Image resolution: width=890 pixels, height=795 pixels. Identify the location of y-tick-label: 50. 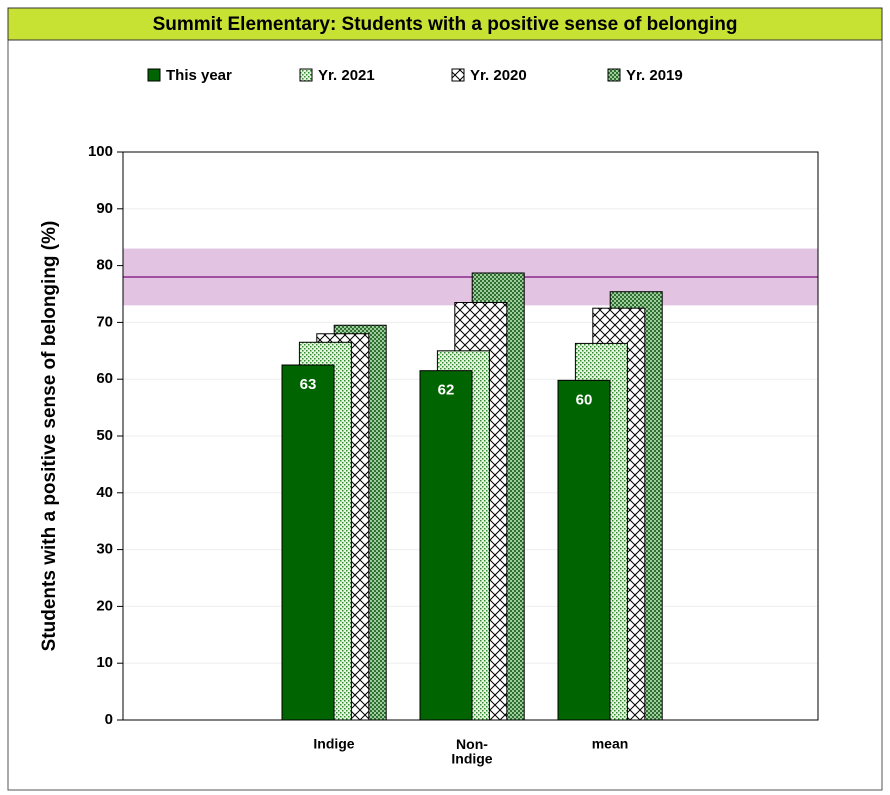
(104, 435).